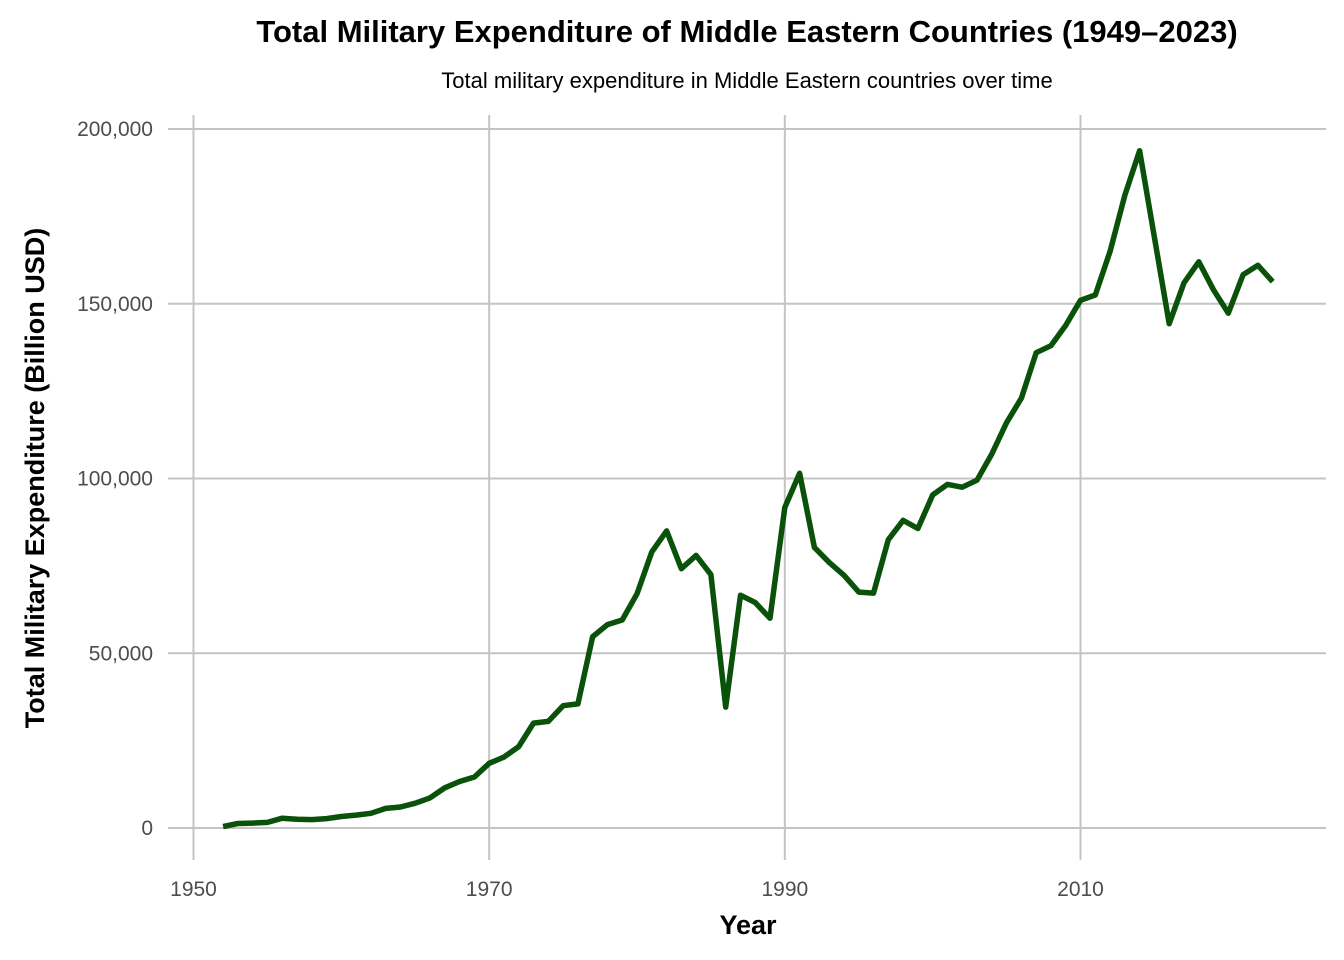  Describe the element at coordinates (193, 889) in the screenshot. I see `x-tick-label: 1950` at that location.